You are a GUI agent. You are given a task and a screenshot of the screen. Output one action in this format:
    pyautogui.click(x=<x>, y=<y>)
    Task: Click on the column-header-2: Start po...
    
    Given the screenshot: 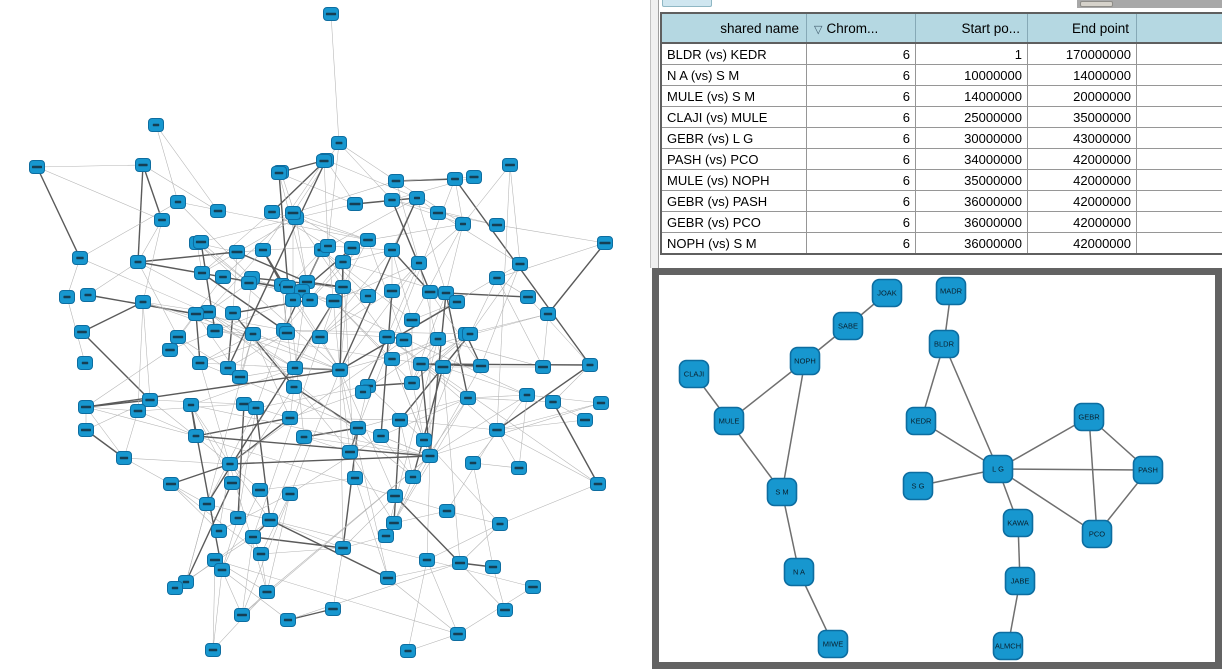 What is the action you would take?
    pyautogui.click(x=971, y=28)
    